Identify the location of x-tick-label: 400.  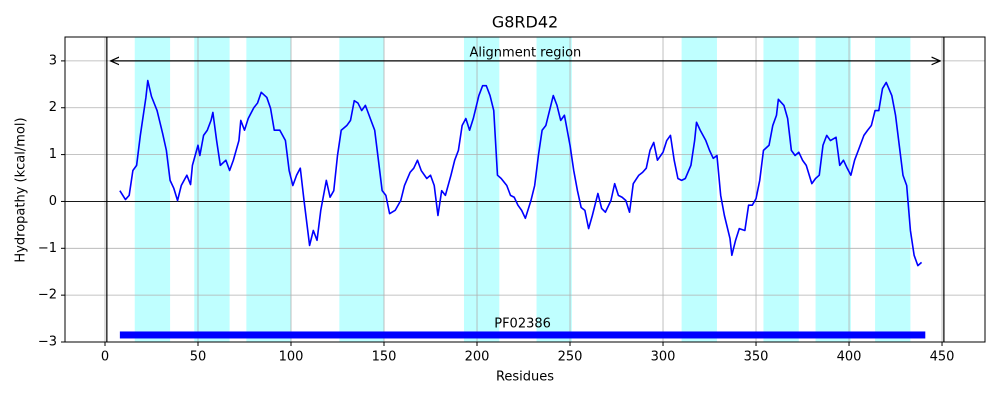
(849, 357).